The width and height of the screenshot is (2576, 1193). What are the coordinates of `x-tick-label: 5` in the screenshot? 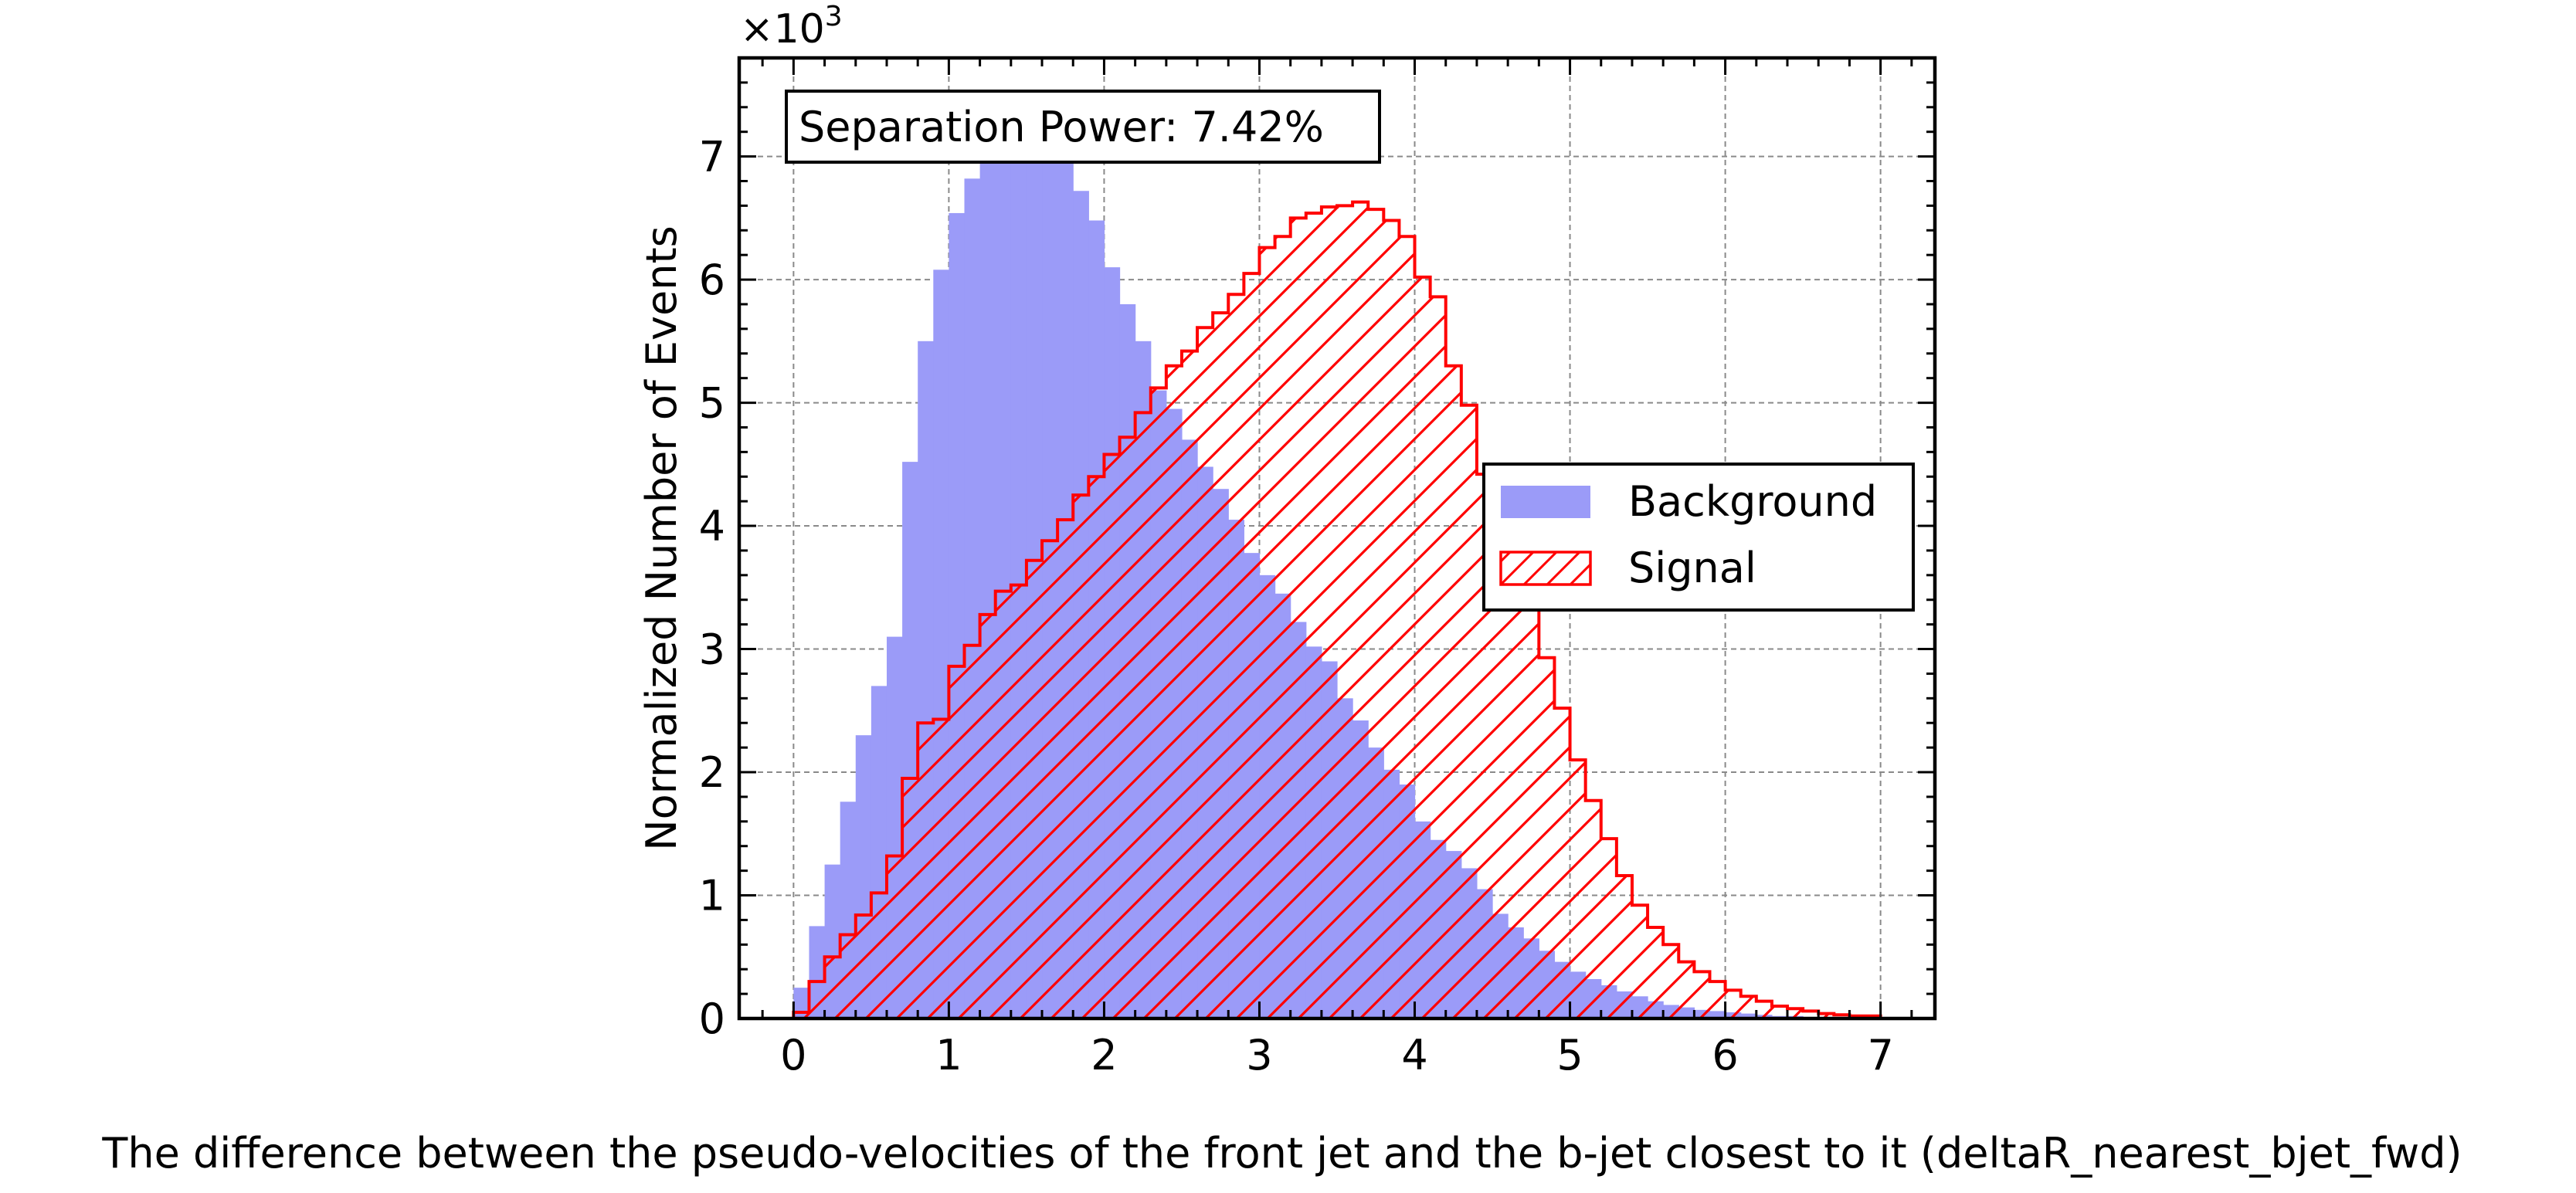 It's located at (1569, 1055).